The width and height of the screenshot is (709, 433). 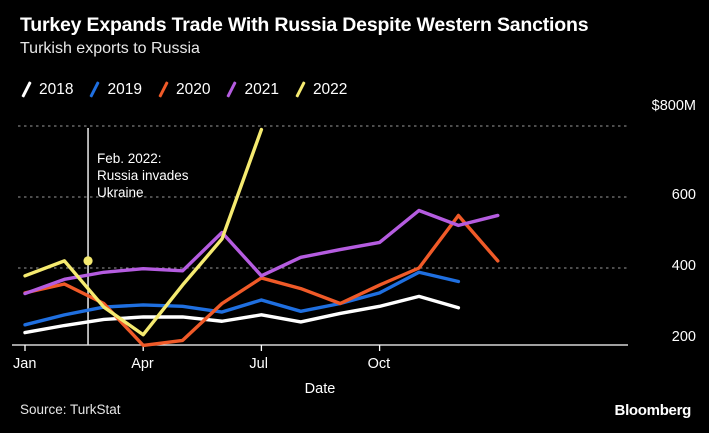 What do you see at coordinates (88, 261) in the screenshot?
I see `event-marker-dot` at bounding box center [88, 261].